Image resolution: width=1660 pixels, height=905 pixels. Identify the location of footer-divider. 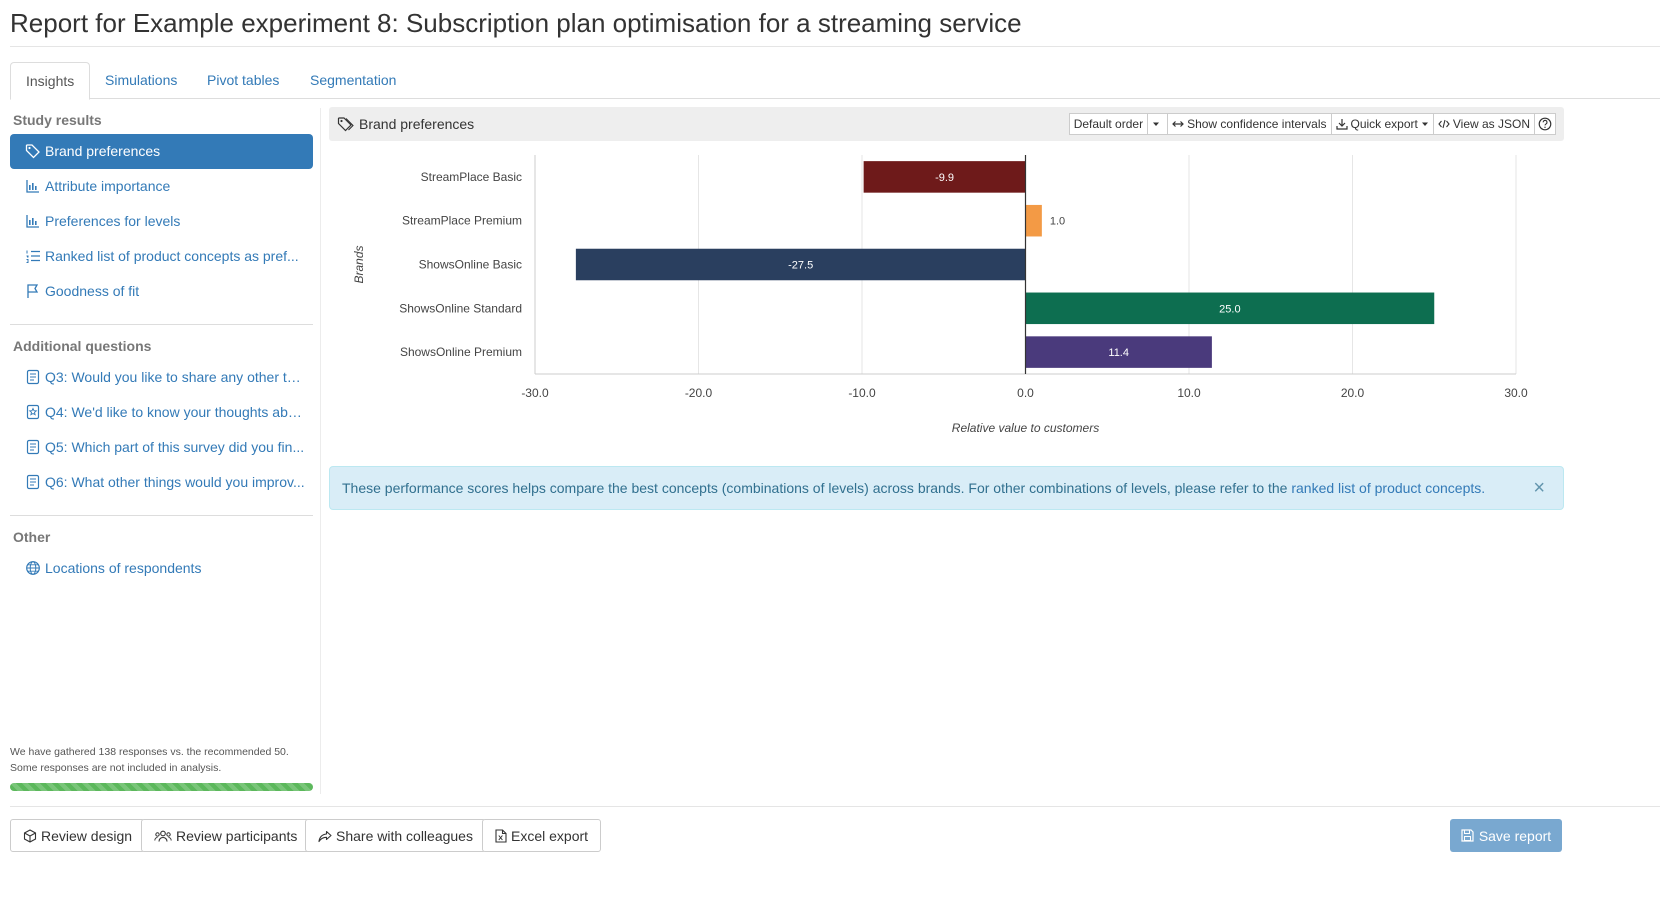
(835, 806).